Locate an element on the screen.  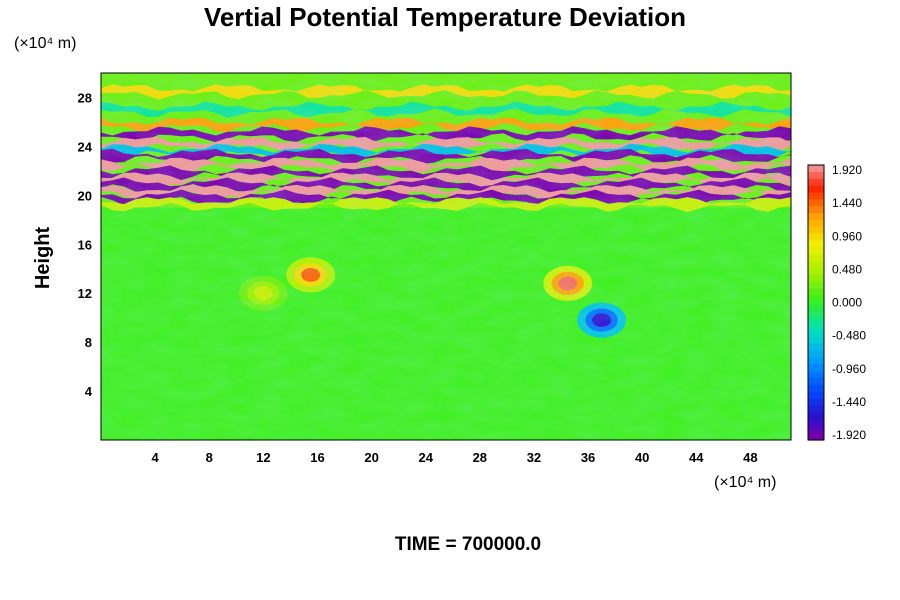
x-tick-label: 48 is located at coordinates (750, 457).